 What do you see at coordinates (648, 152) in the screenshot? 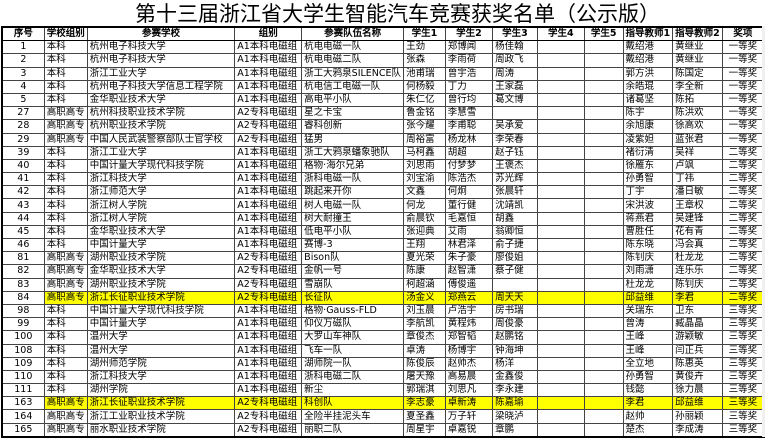
I see `cell-advisor-1: 褚衍清` at bounding box center [648, 152].